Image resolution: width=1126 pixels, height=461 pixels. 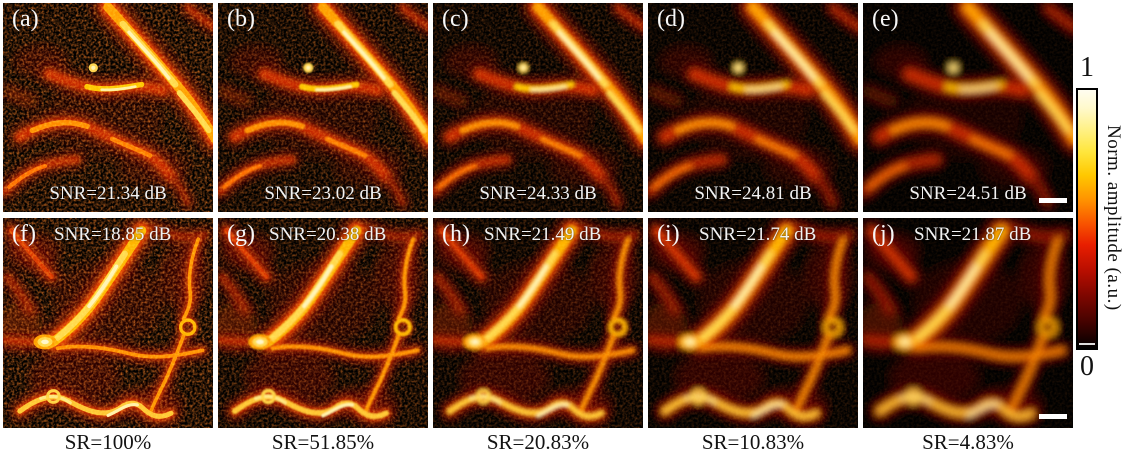 What do you see at coordinates (885, 19) in the screenshot?
I see `panel-letter-e: (e)` at bounding box center [885, 19].